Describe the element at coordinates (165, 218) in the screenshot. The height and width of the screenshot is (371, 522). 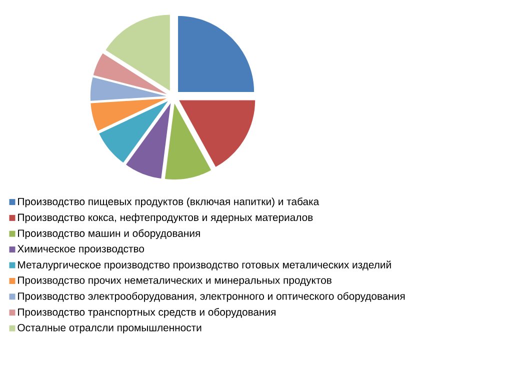
I see `legend-label: Производство кокса, нефтепродуктов и ядерных материалов` at that location.